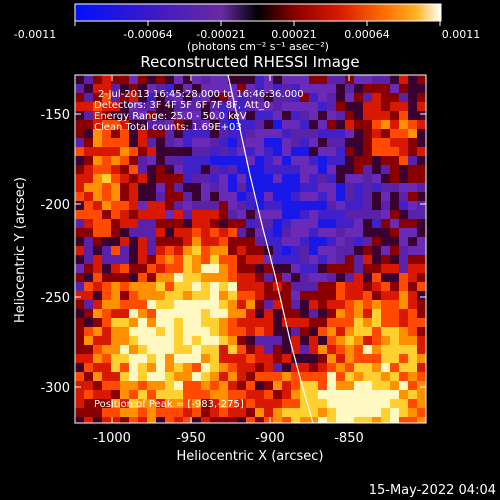  I want to click on x-tick-label: -850, so click(349, 438).